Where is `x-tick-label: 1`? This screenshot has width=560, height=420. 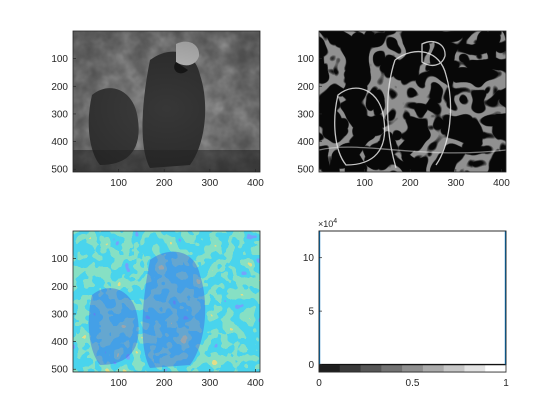
x-tick-label: 1 is located at coordinates (506, 383).